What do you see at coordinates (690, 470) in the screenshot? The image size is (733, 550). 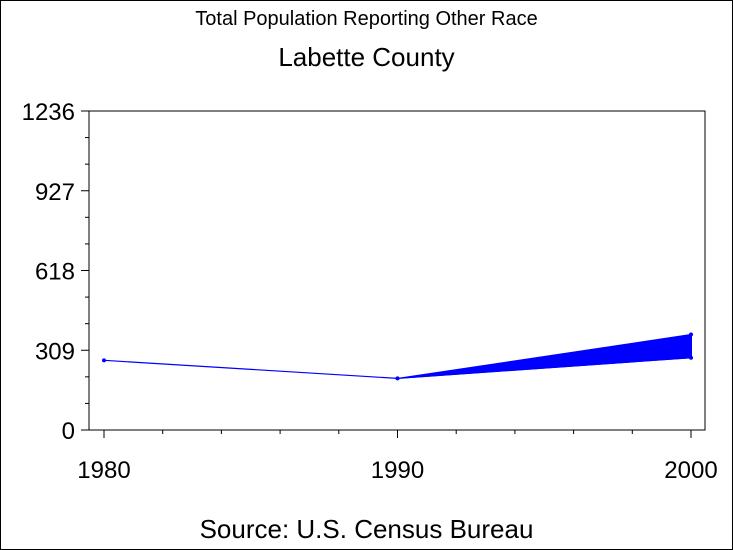 I see `x-tick-label: 2000` at bounding box center [690, 470].